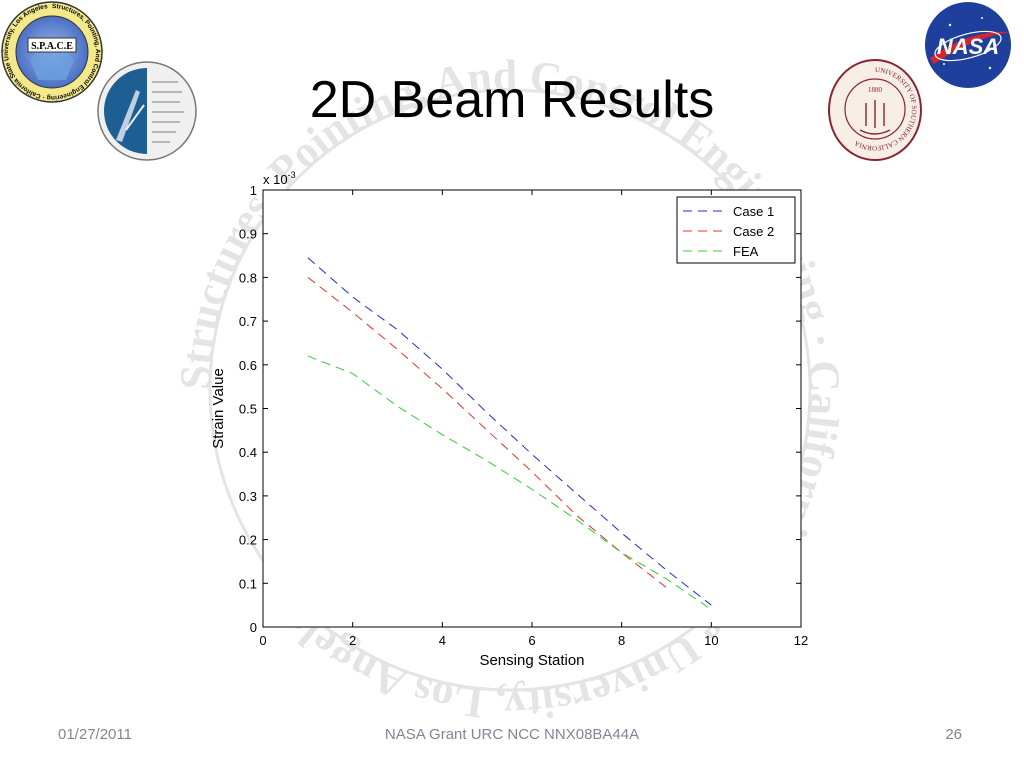  What do you see at coordinates (248, 540) in the screenshot?
I see `y-tick-label: 0.2` at bounding box center [248, 540].